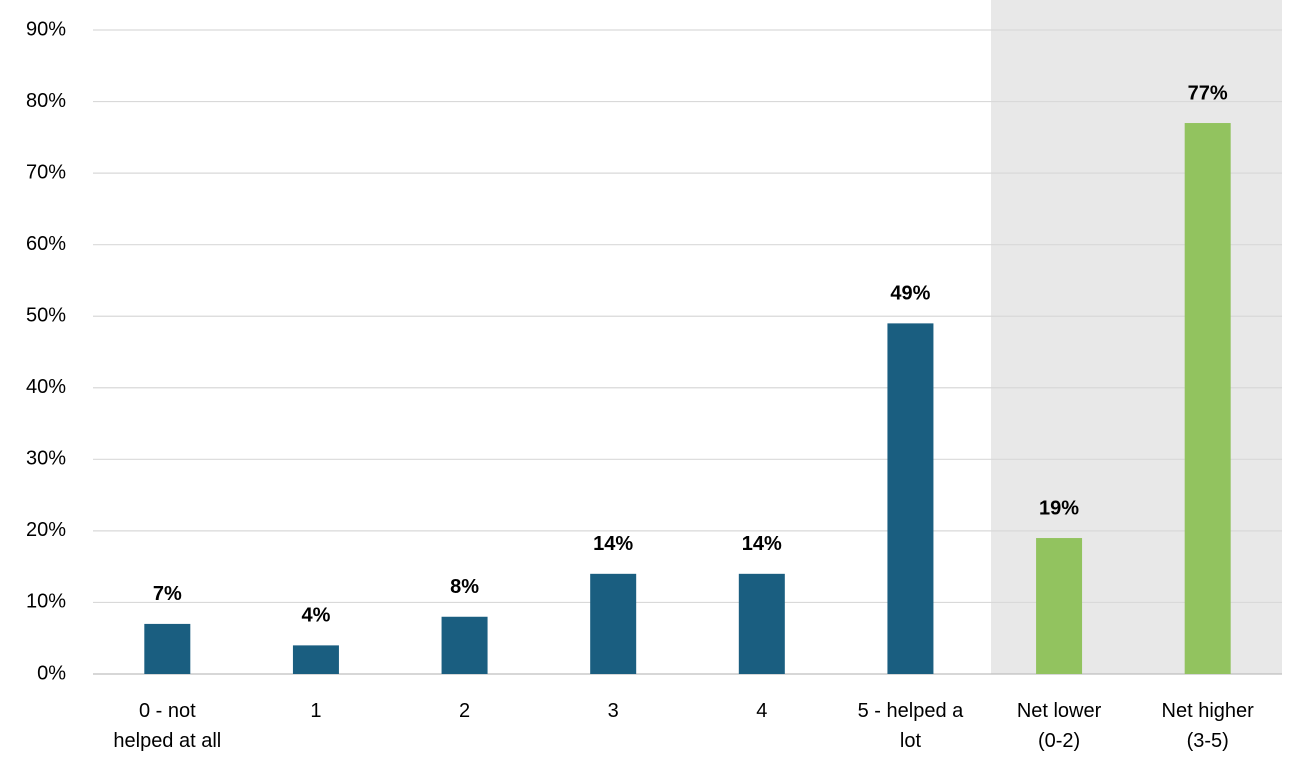  What do you see at coordinates (46, 602) in the screenshot?
I see `y-tick-label: 10%` at bounding box center [46, 602].